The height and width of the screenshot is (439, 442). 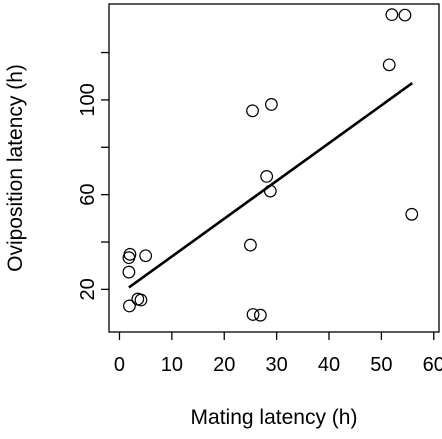 I want to click on x-tick-label: 60, so click(x=432, y=365).